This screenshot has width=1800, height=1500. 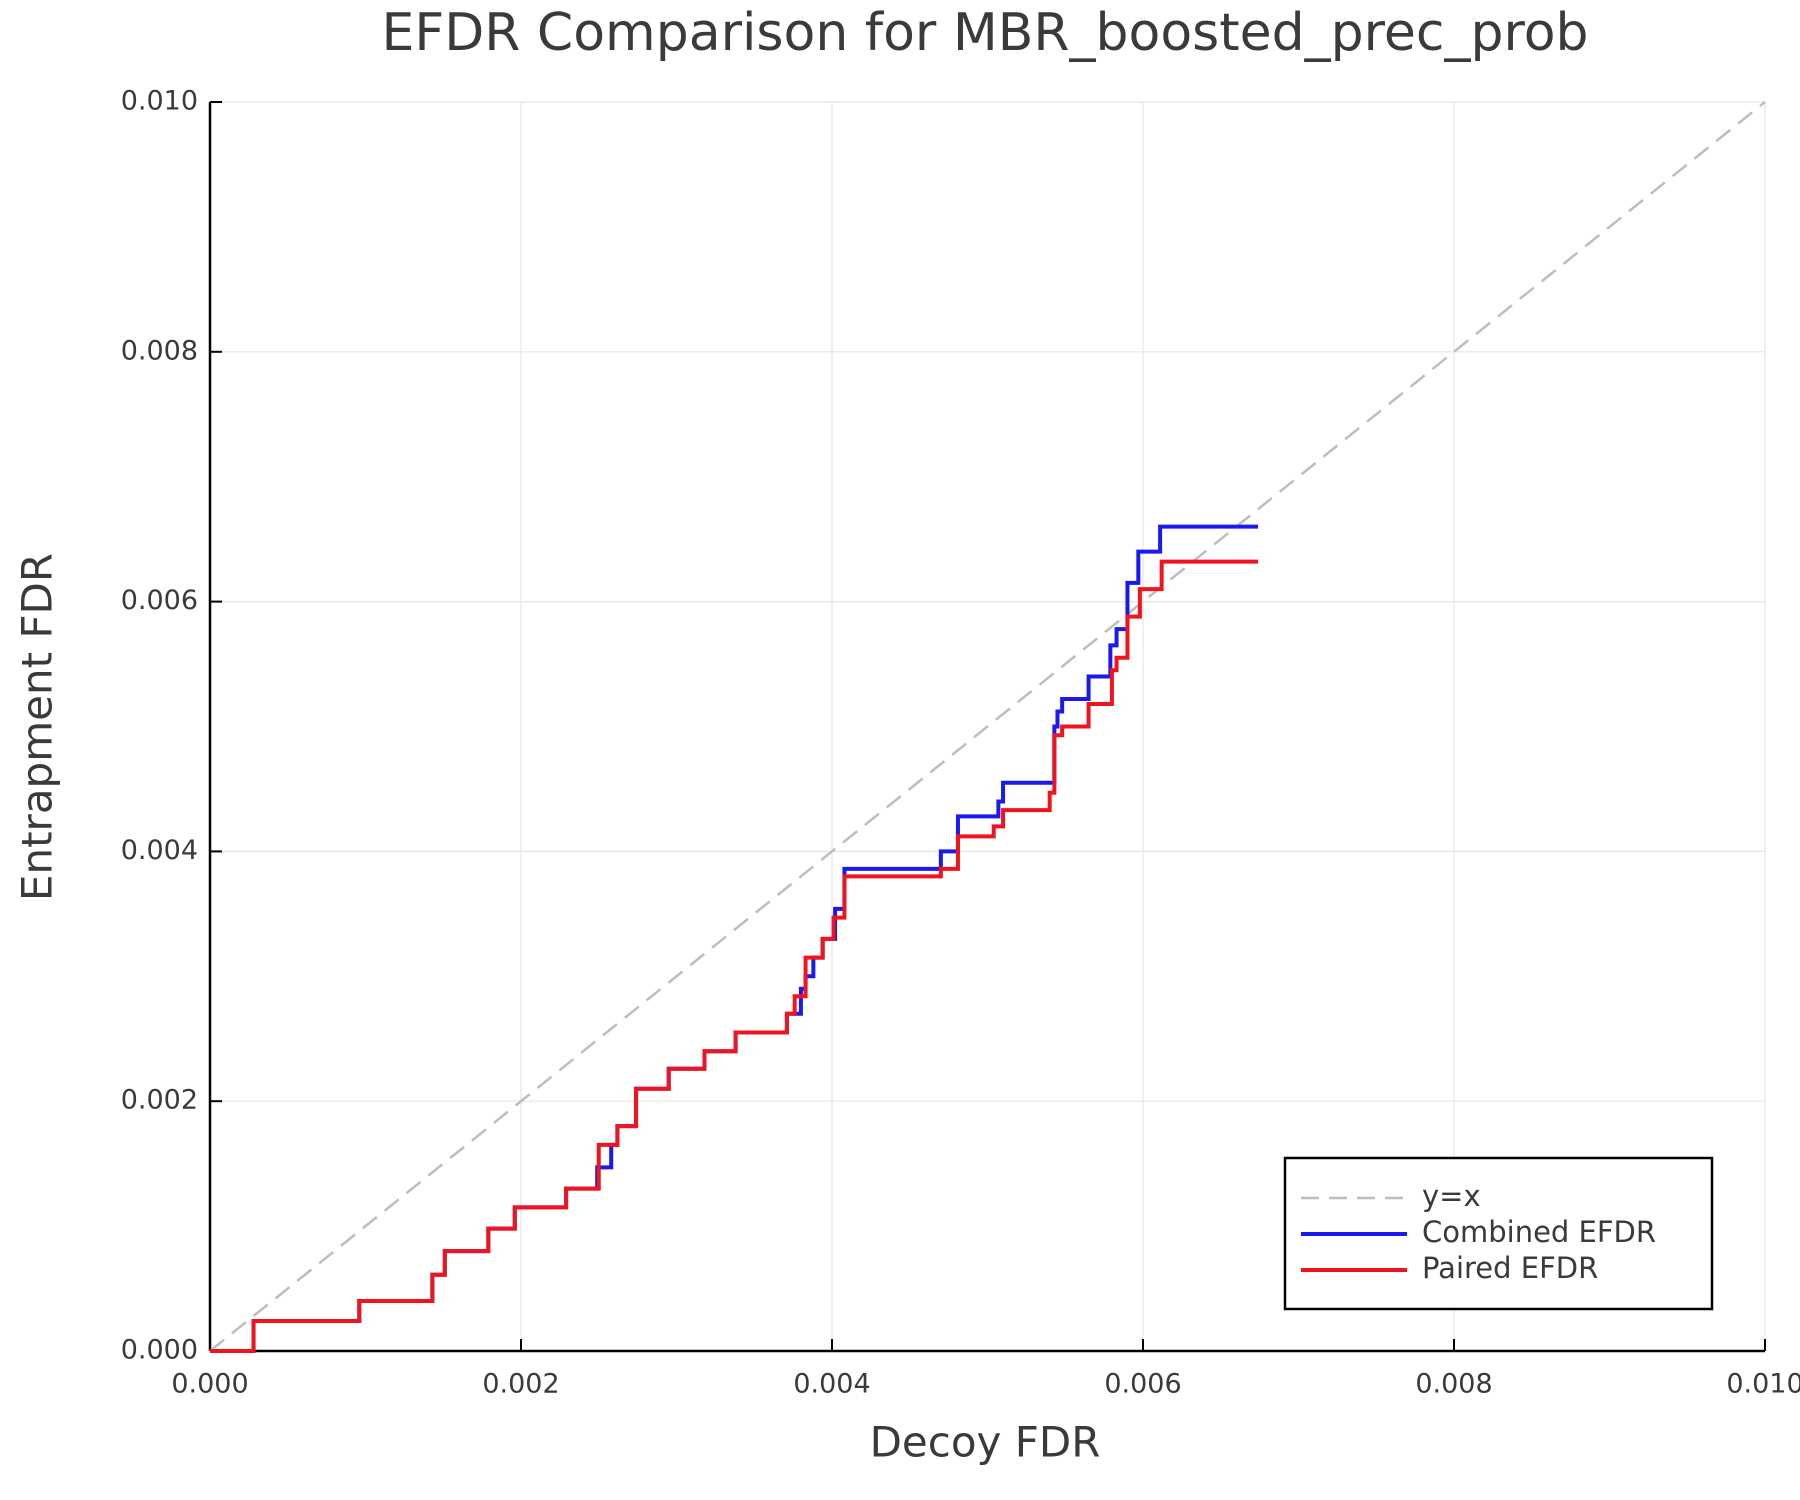 I want to click on x-axis-label: Decoy FDR, so click(x=985, y=1442).